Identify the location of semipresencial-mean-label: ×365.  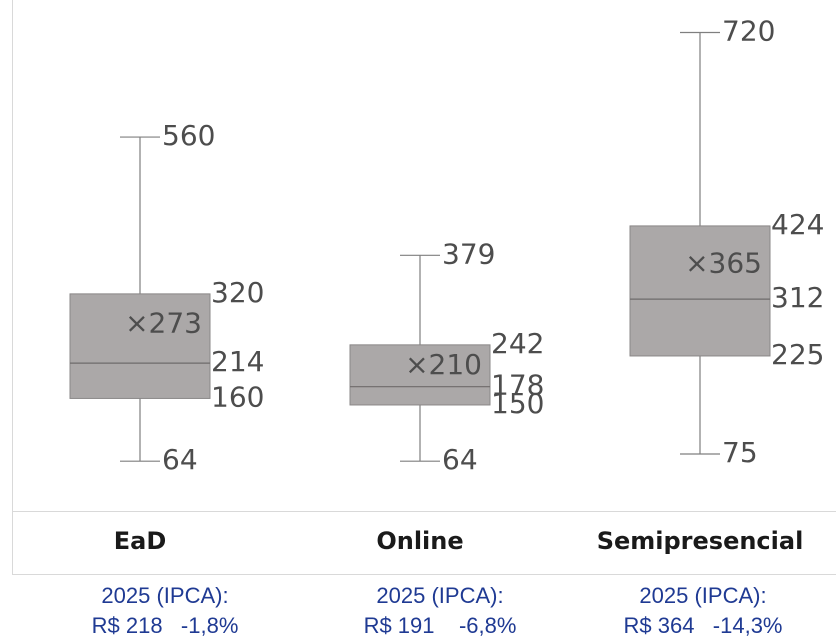
(723, 262).